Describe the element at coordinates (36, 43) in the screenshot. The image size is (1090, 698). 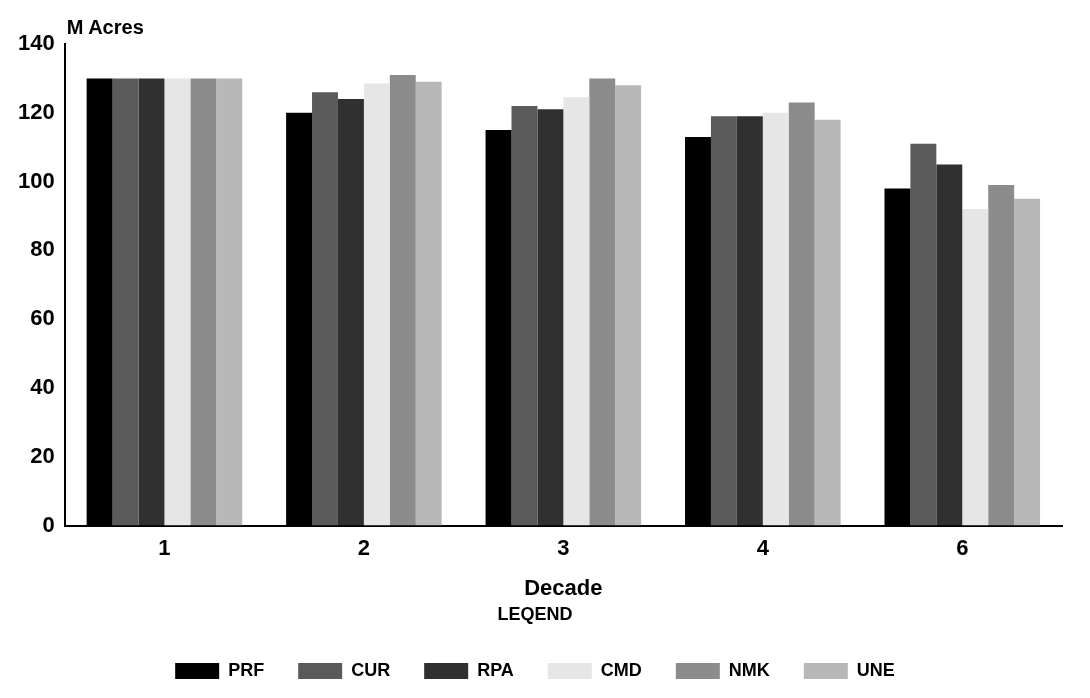
I see `y-tick-label: 140` at that location.